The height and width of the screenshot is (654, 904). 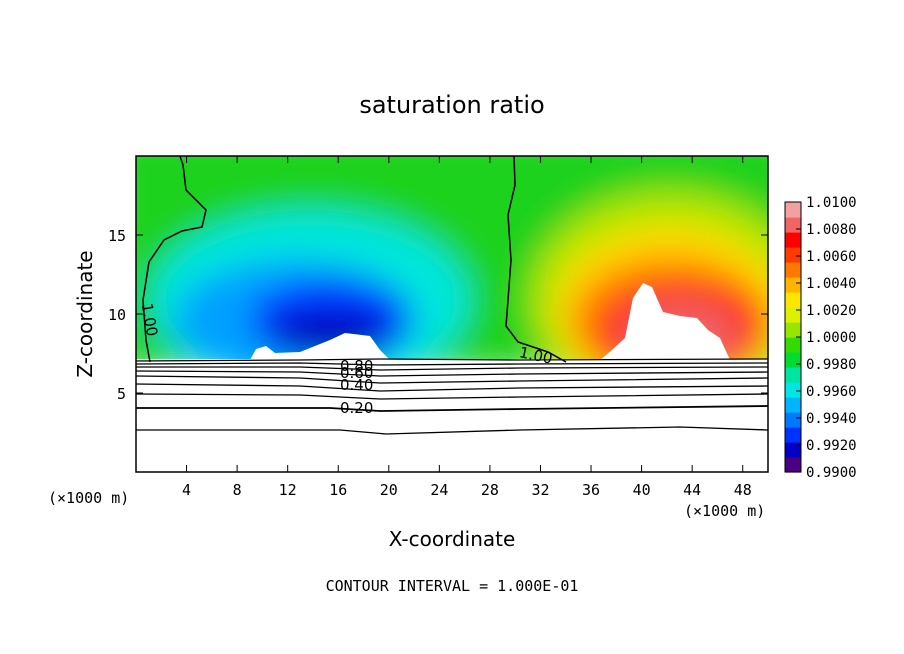 What do you see at coordinates (743, 490) in the screenshot?
I see `x-tick-label: 48` at bounding box center [743, 490].